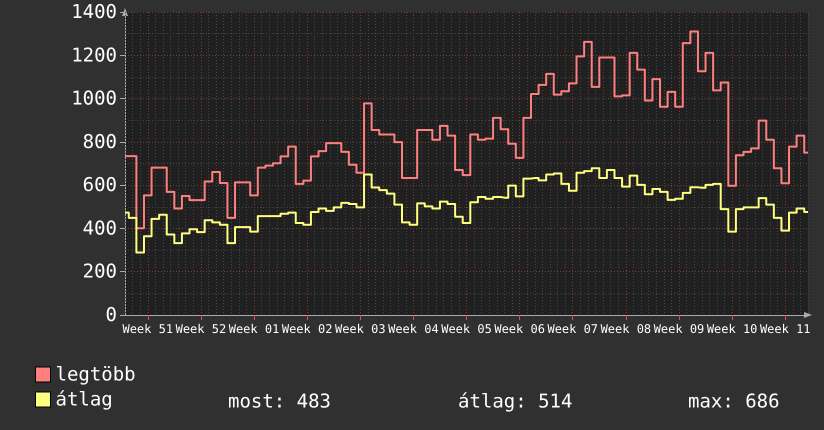  What do you see at coordinates (413, 329) in the screenshot?
I see `x-tick-label: Week 04` at bounding box center [413, 329].